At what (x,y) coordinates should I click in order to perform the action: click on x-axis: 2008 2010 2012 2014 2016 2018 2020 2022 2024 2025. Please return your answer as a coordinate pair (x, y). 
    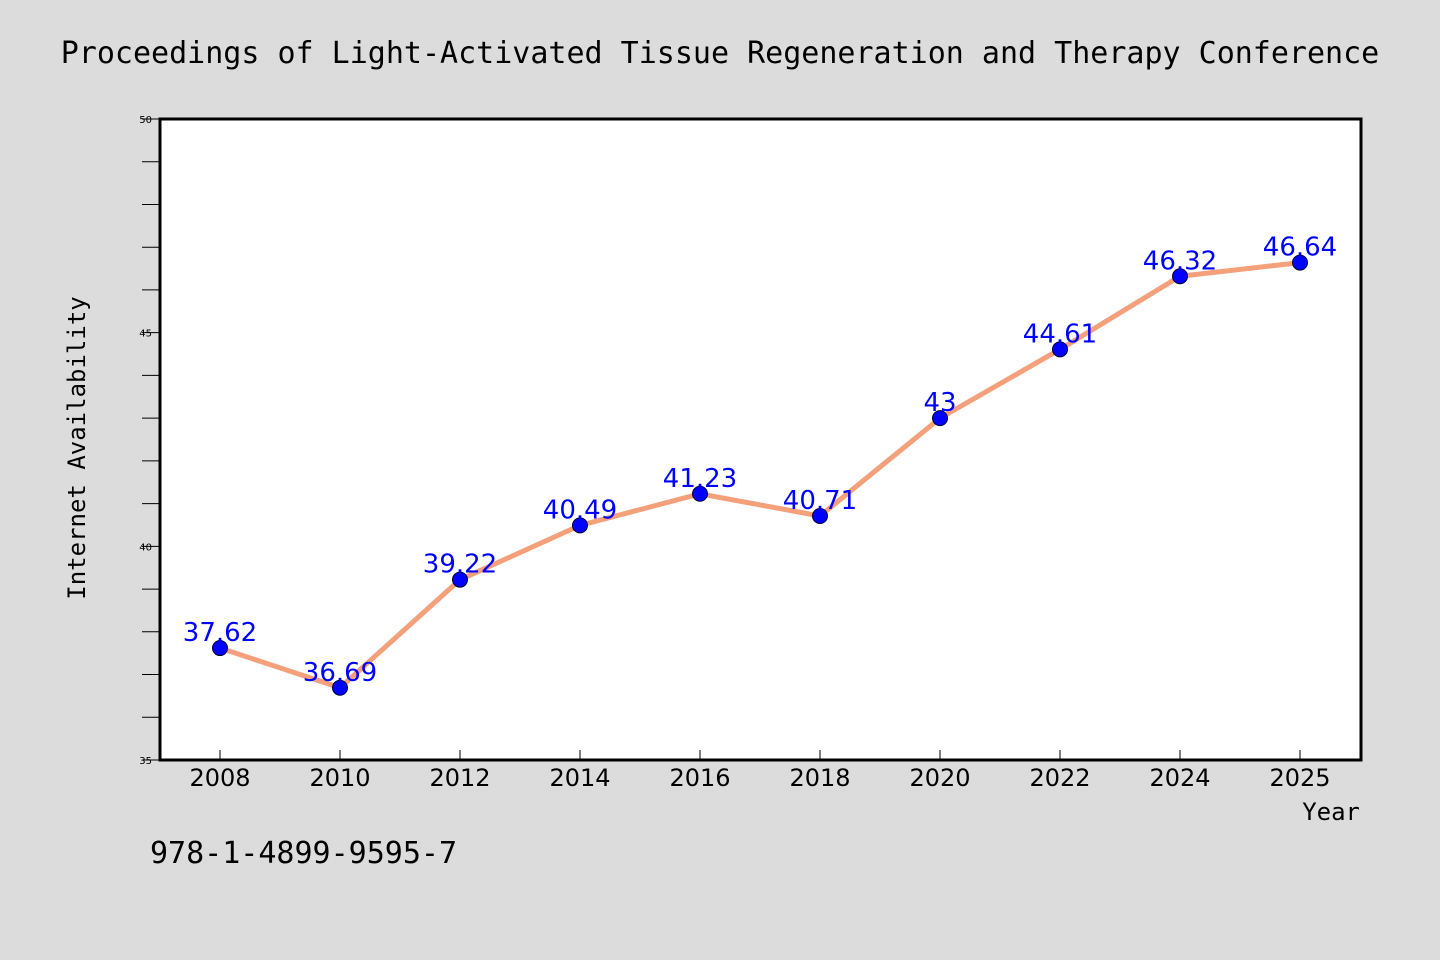
    Looking at the image, I should click on (760, 771).